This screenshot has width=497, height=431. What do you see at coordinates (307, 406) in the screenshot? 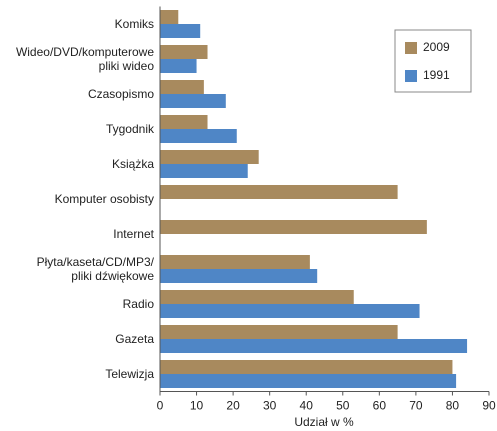
I see `x-tick-label: 40` at bounding box center [307, 406].